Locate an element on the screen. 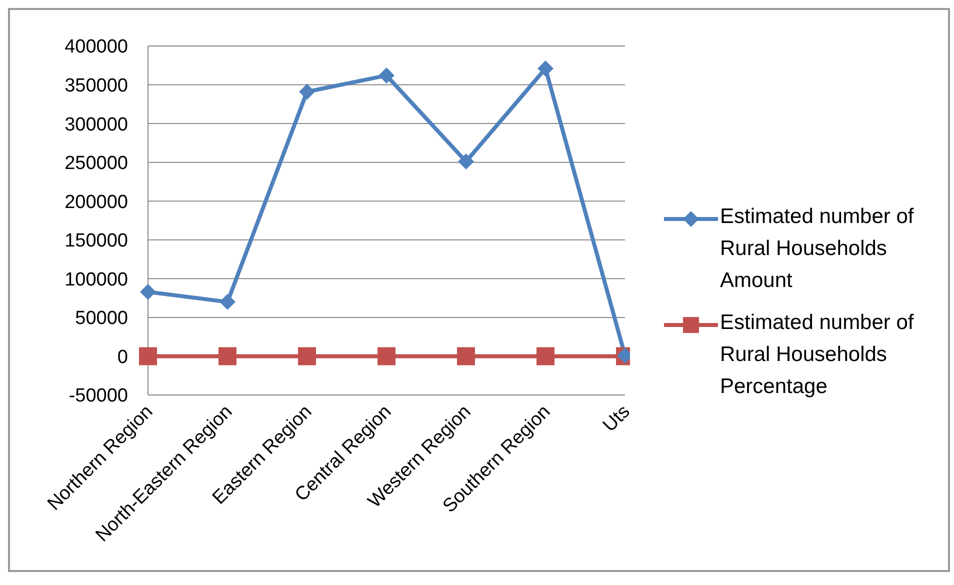  x-tick-label: Uts is located at coordinates (616, 418).